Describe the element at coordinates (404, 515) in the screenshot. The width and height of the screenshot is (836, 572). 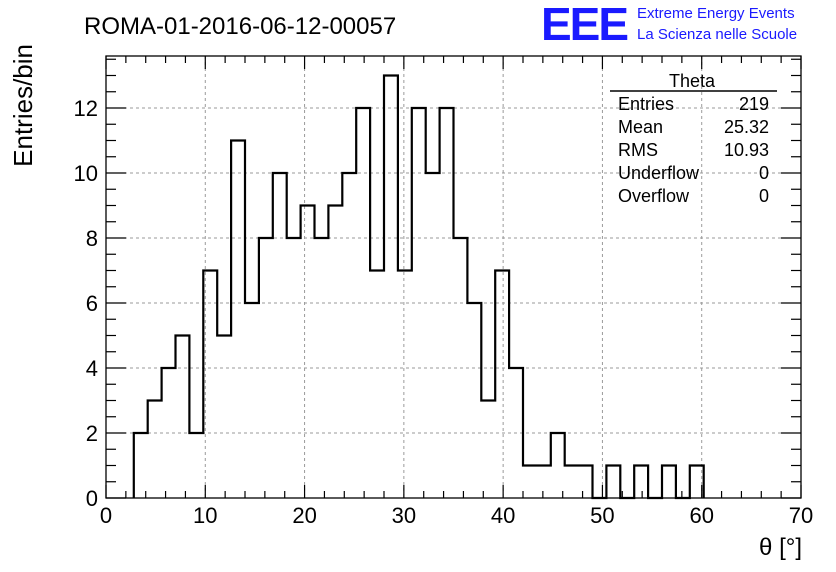
I see `x-tick-label: 30` at that location.